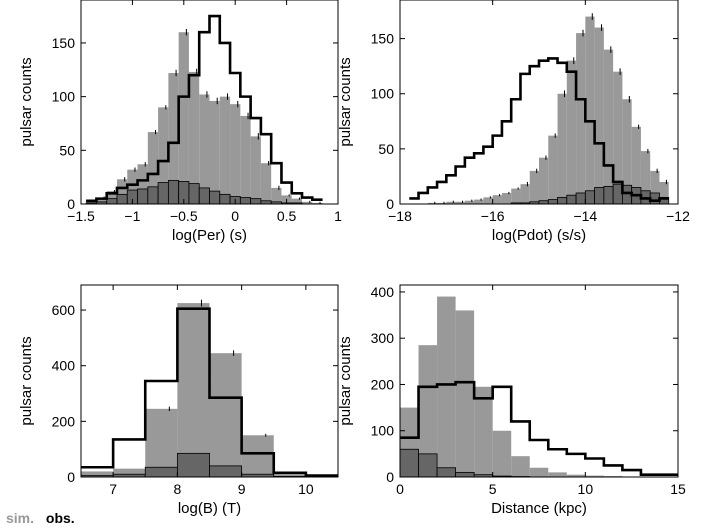 The height and width of the screenshot is (532, 706). Describe the element at coordinates (338, 216) in the screenshot. I see `x-tick-label: 1` at that location.